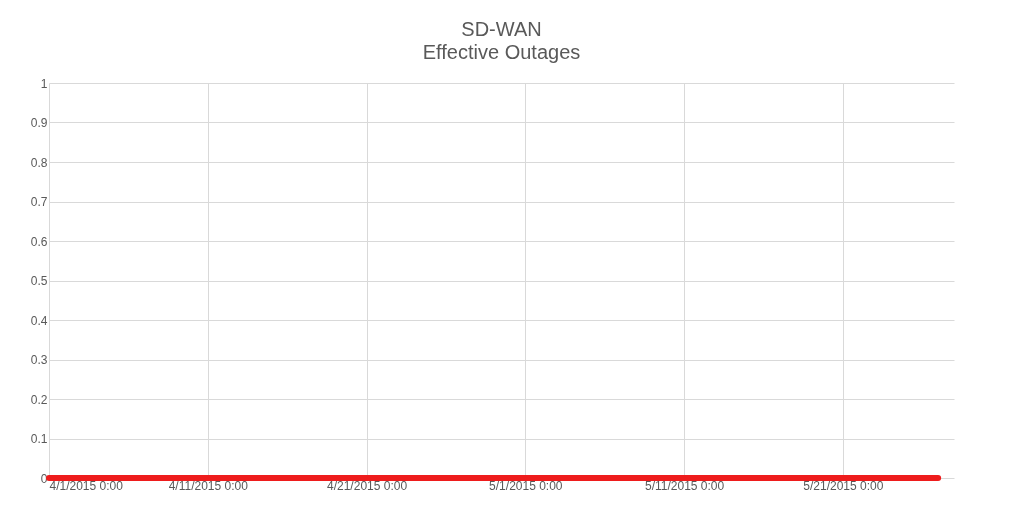 The width and height of the screenshot is (1024, 521). I want to click on y-tick-label: 0.8, so click(39, 162).